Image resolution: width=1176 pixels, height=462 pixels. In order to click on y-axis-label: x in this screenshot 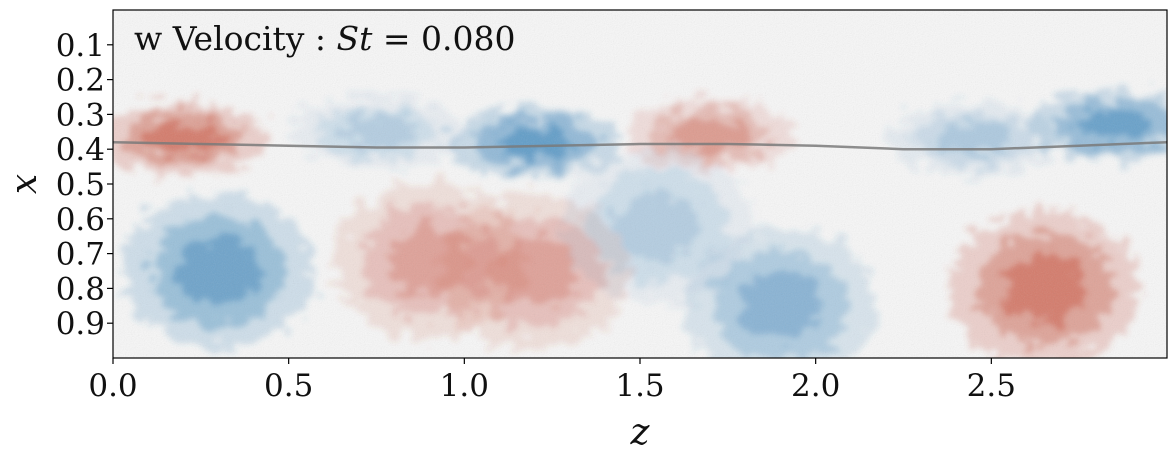, I will do `click(24, 184)`.